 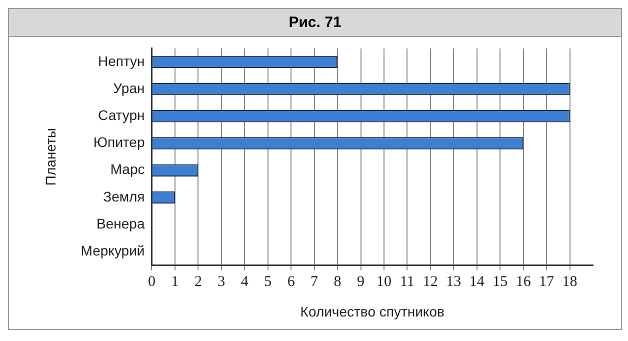 I want to click on x-tick-label: 10, so click(x=384, y=282).